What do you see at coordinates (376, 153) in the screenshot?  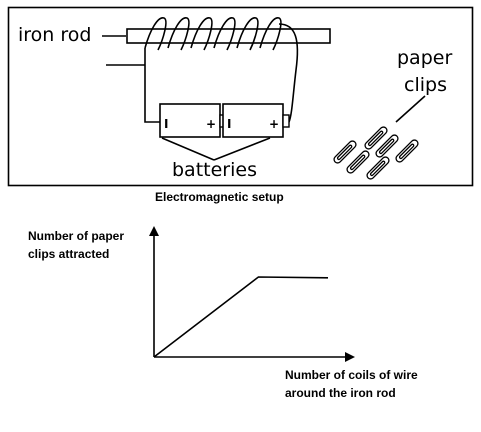 I see `paper-clips` at bounding box center [376, 153].